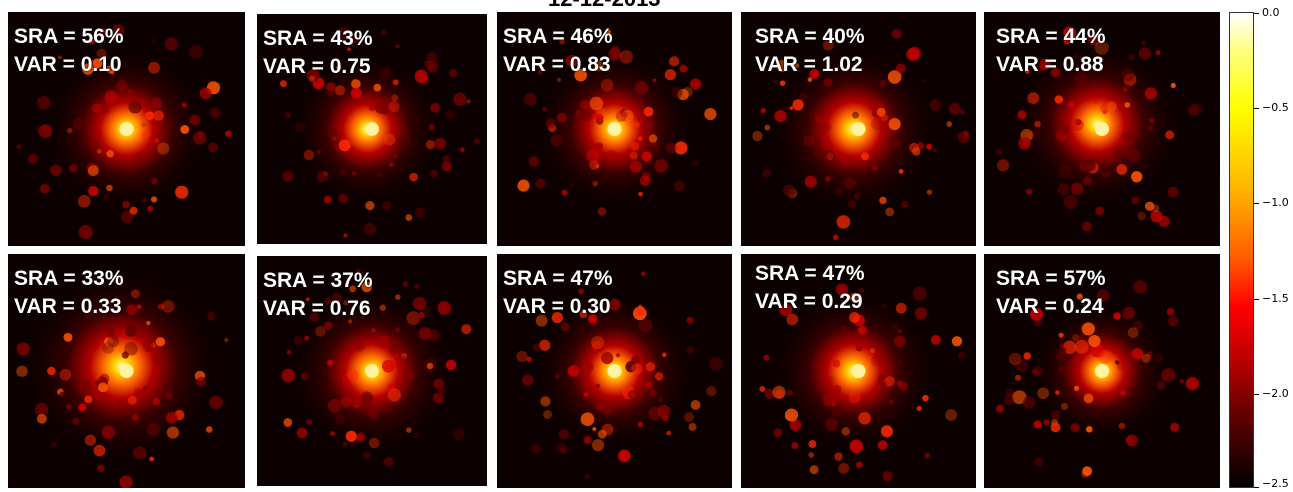 This screenshot has height=492, width=1293. I want to click on colorbar, so click(1241, 250).